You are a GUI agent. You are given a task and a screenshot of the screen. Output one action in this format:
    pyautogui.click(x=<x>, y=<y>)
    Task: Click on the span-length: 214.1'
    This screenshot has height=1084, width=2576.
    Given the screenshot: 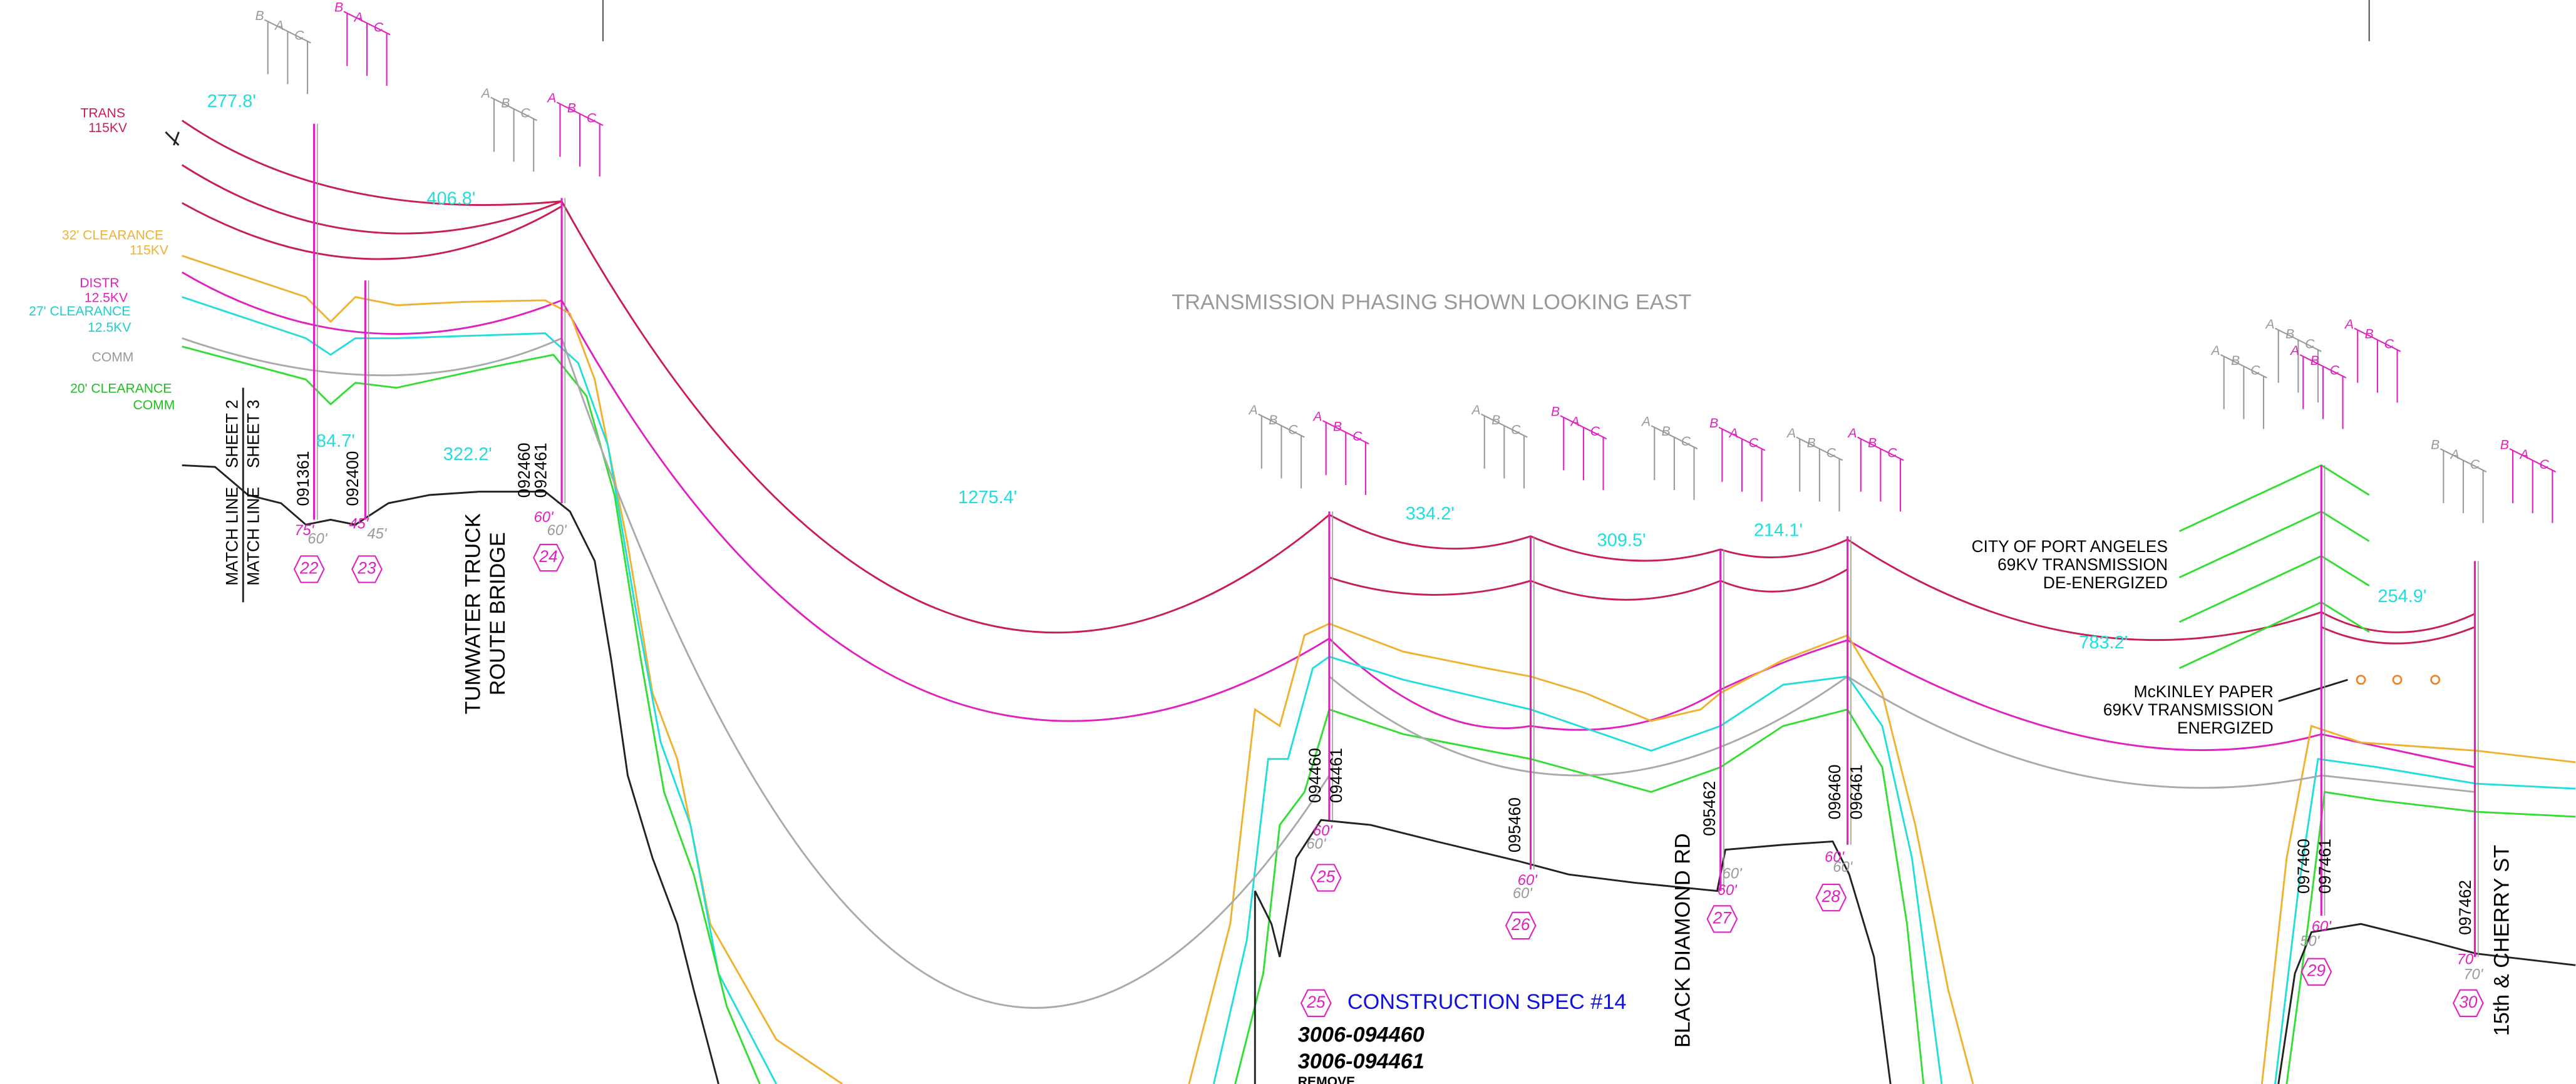 What is the action you would take?
    pyautogui.click(x=1778, y=531)
    